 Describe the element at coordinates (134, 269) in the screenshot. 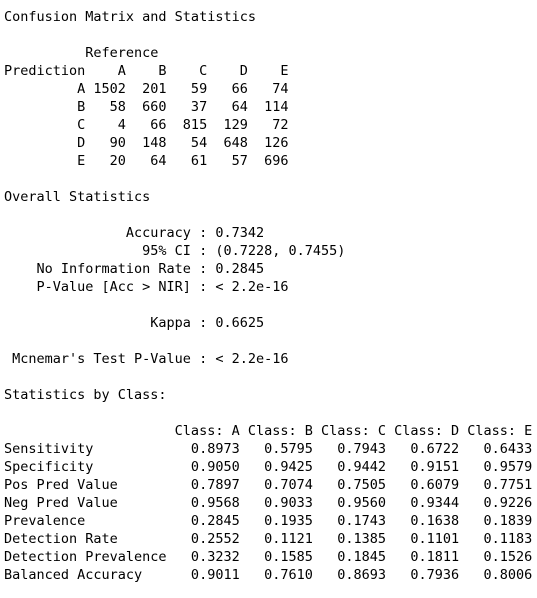

I see `stat-no-information-rate: No Information Rate : 0.2845` at that location.